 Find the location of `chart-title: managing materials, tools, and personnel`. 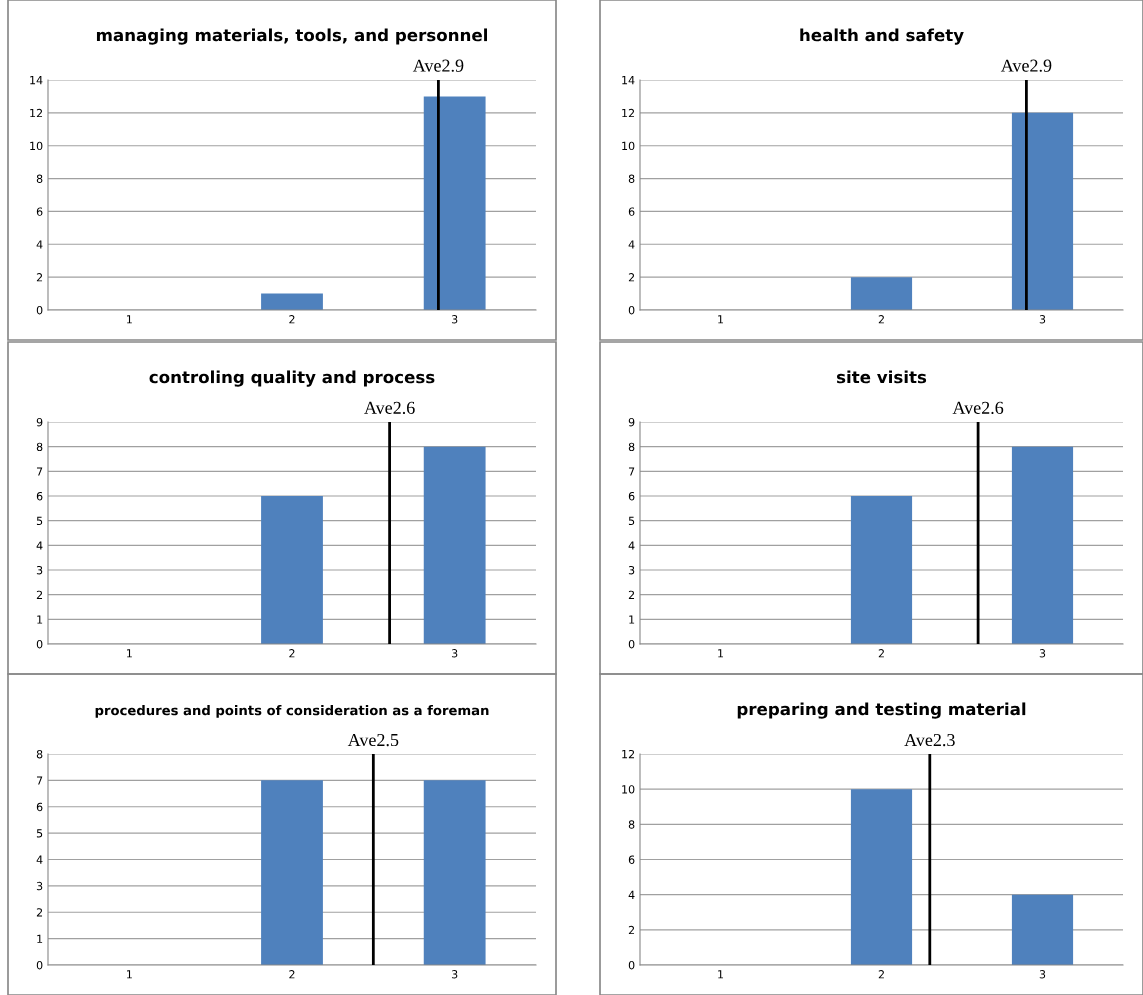

chart-title: managing materials, tools, and personnel is located at coordinates (292, 36).